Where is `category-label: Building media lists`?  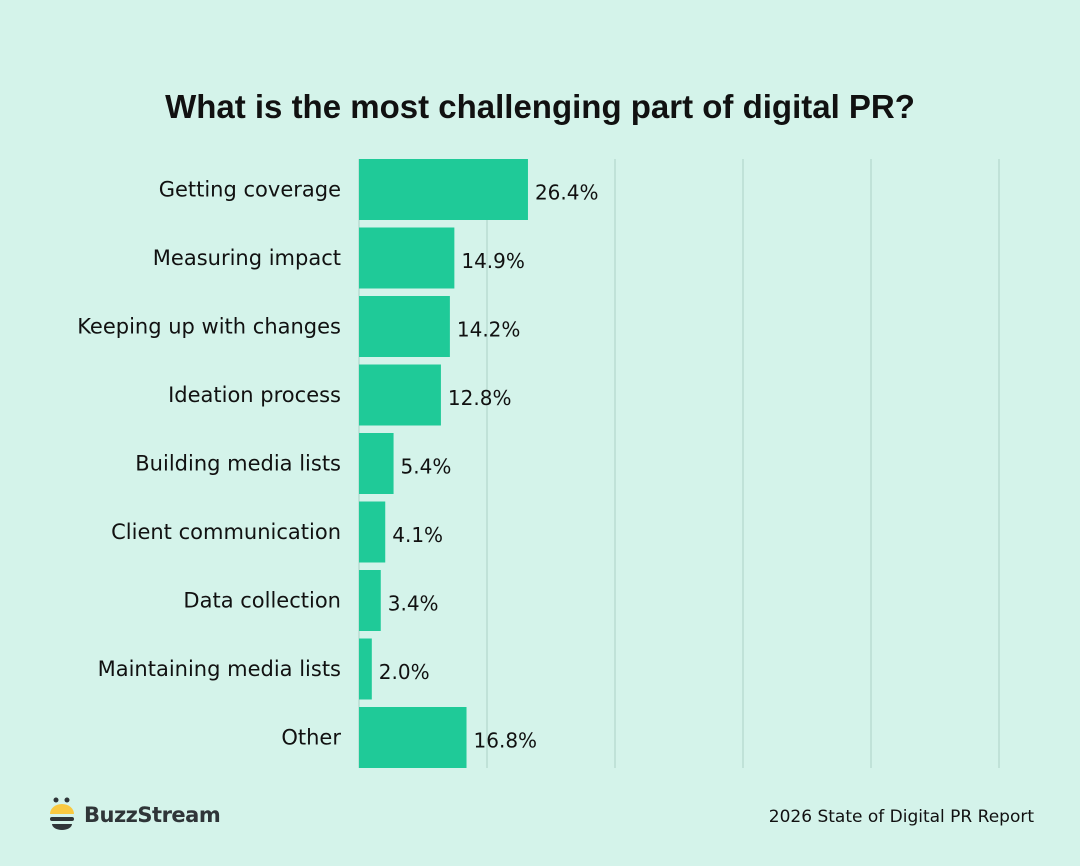 category-label: Building media lists is located at coordinates (238, 464).